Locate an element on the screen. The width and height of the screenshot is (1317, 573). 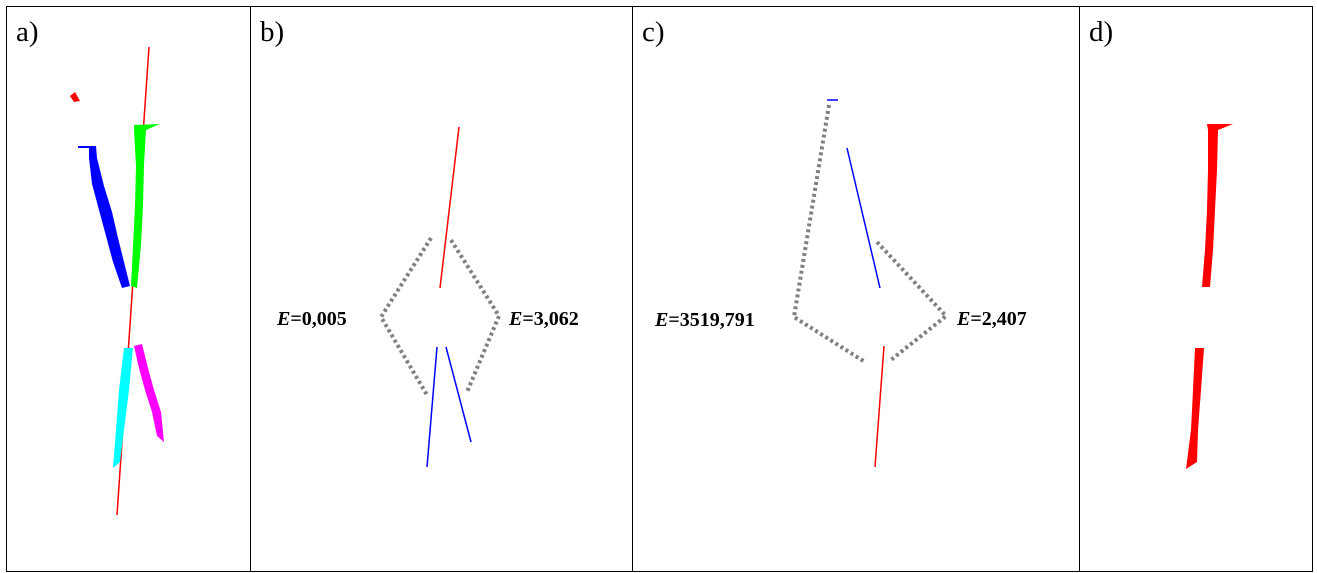
panel-a-drawing is located at coordinates (117, 281).